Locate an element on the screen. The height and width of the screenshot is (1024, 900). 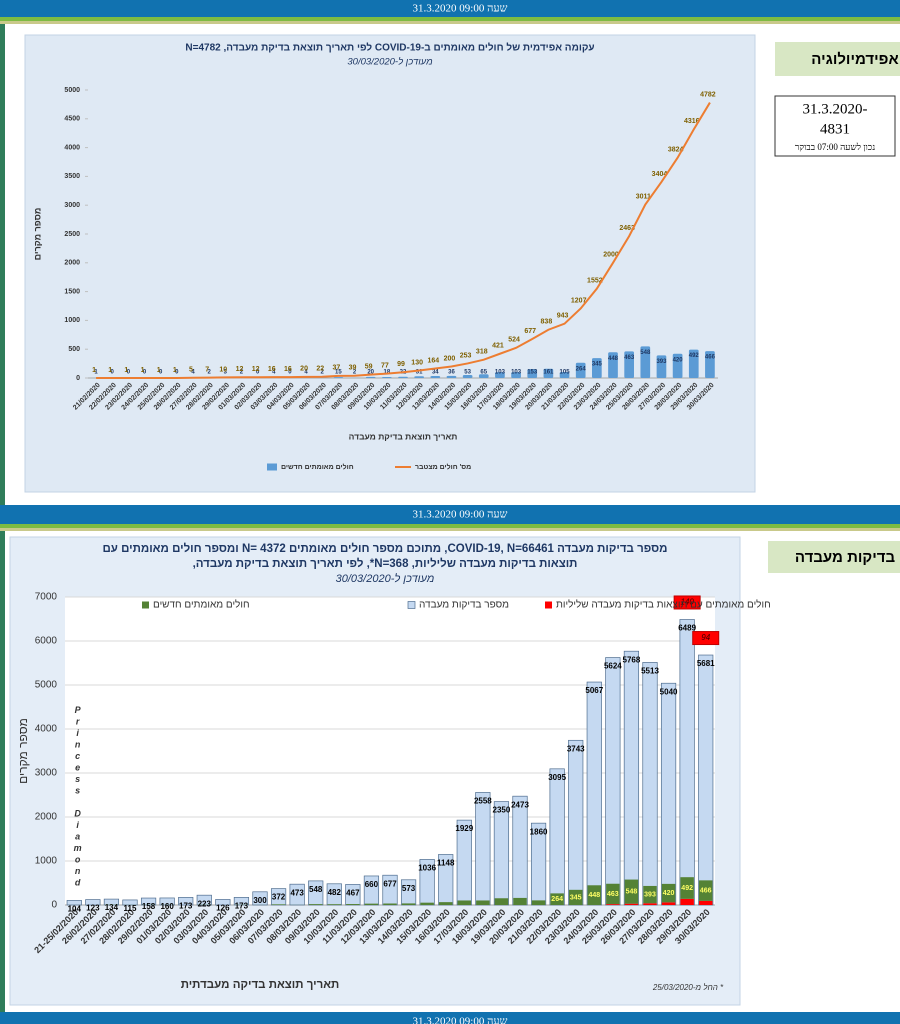
line-value-label: 421 is located at coordinates (498, 346).